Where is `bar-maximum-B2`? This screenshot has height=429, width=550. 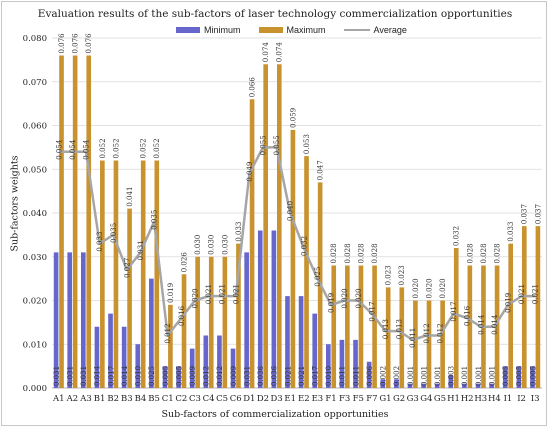 bar-maximum-B2 is located at coordinates (116, 274).